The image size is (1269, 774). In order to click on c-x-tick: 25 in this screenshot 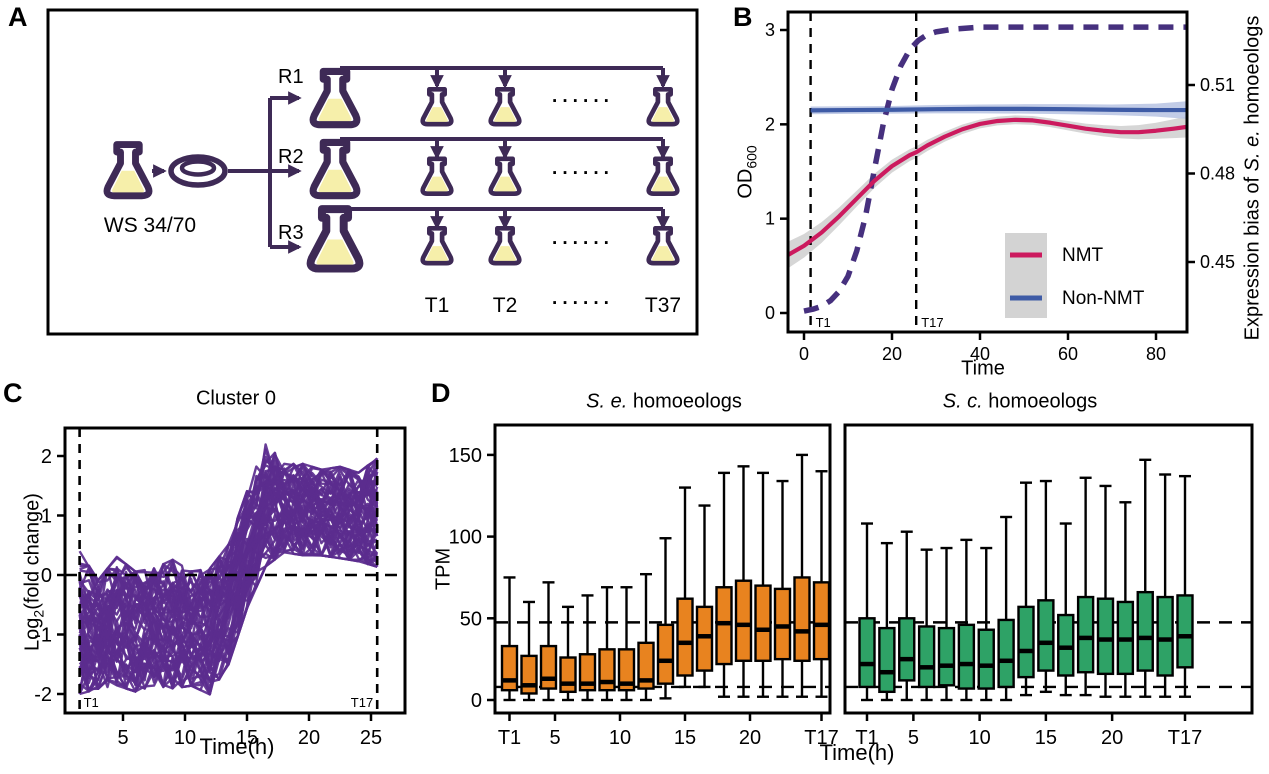, I will do `click(371, 738)`.